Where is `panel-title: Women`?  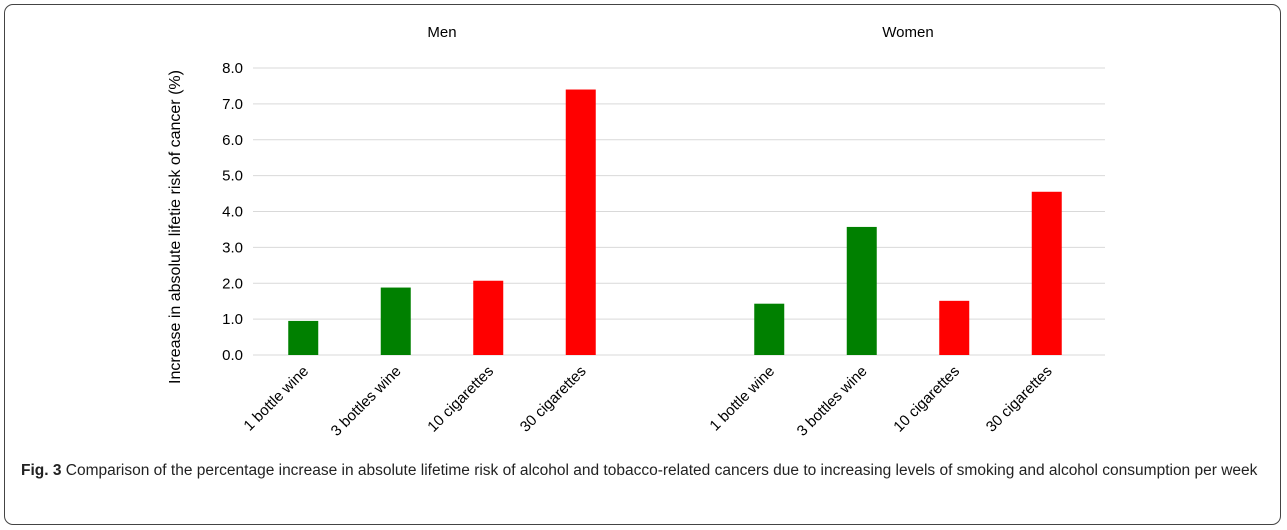
panel-title: Women is located at coordinates (907, 32).